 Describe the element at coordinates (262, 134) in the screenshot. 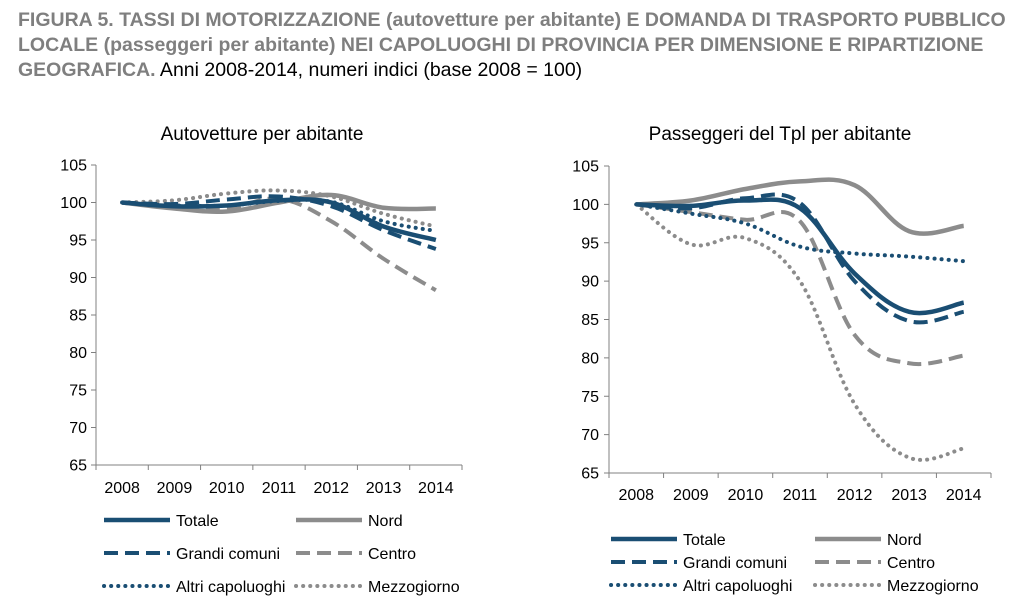

I see `chart-title: Autovetture per abitante` at that location.